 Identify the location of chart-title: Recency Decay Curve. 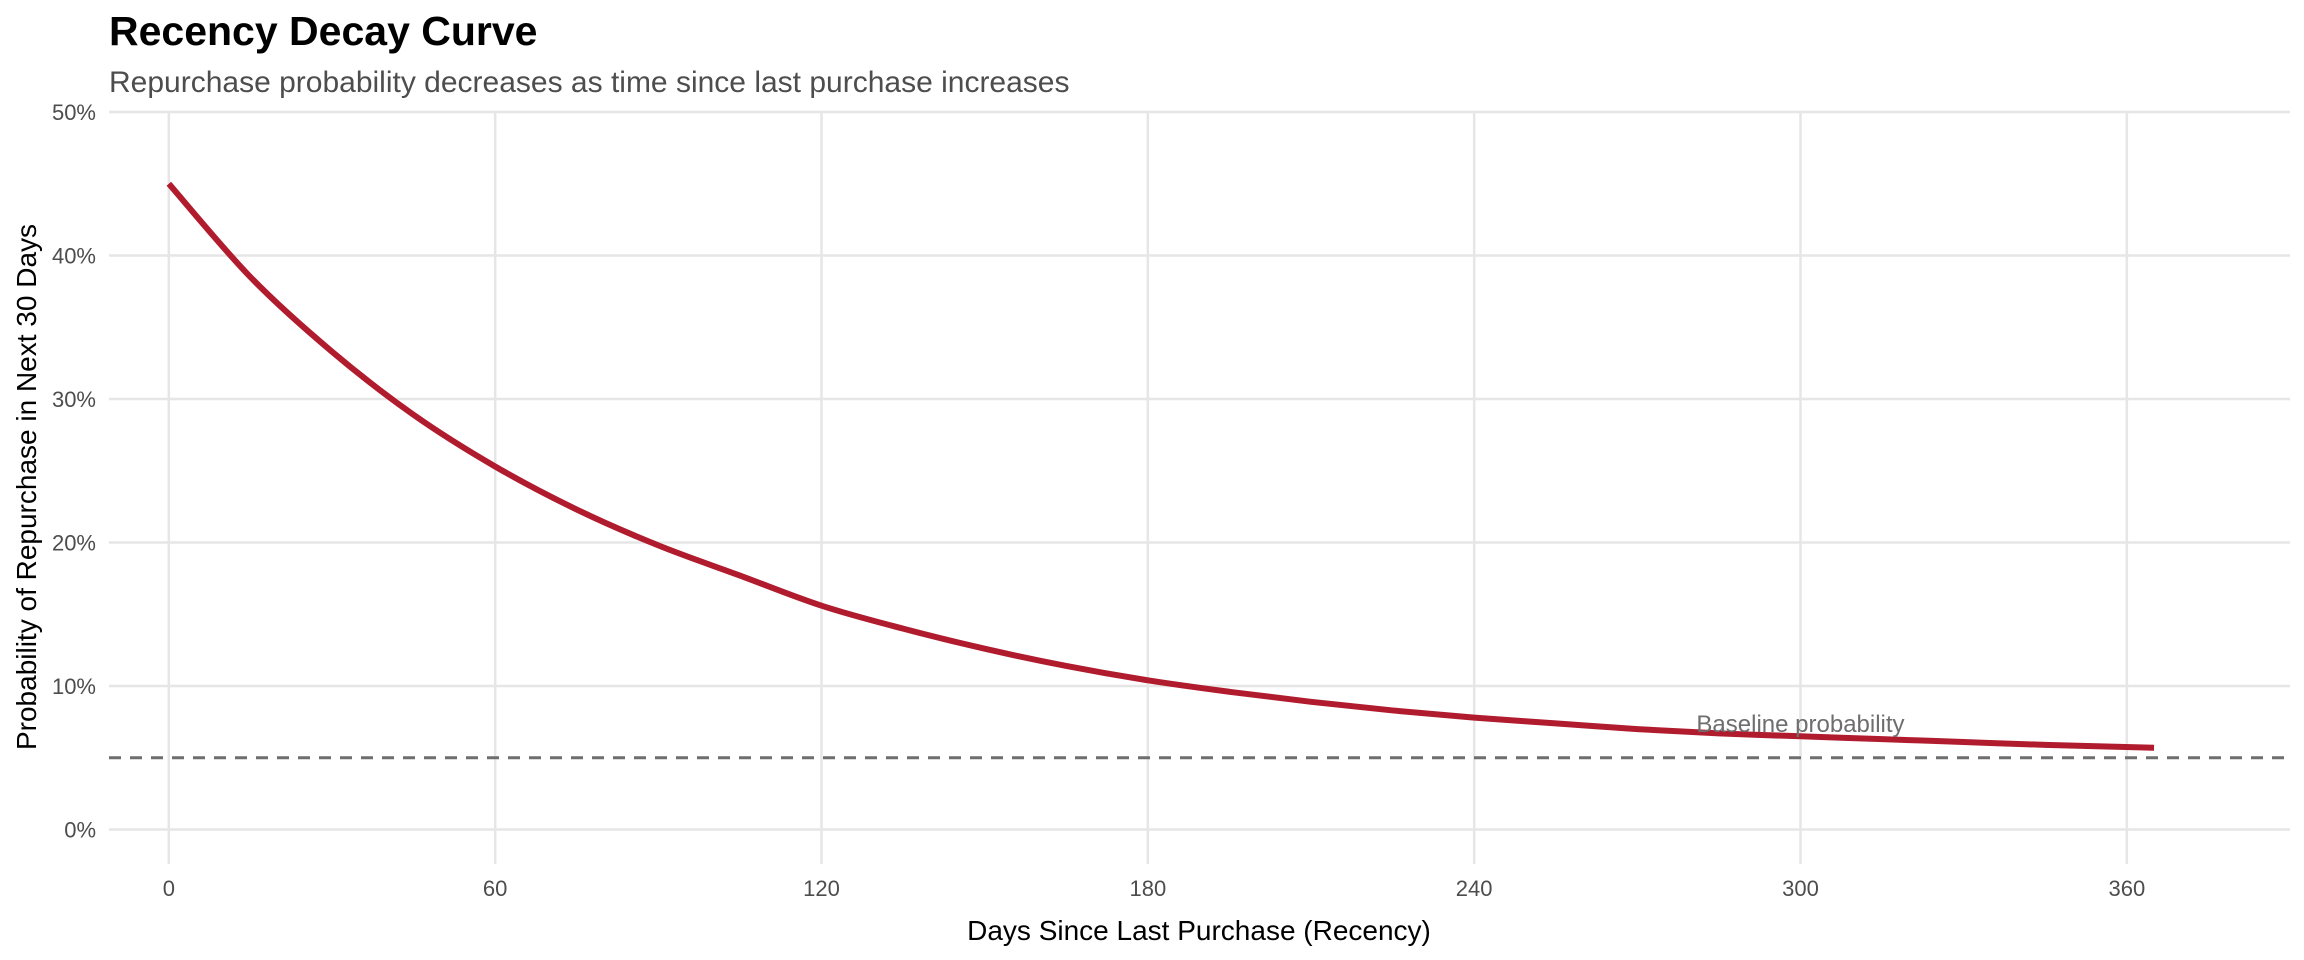
(323, 31).